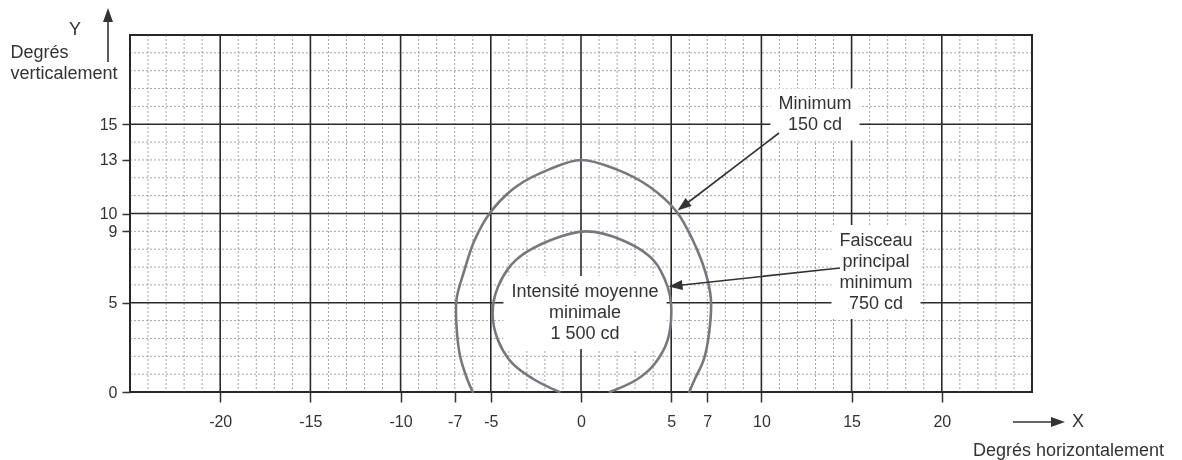 The image size is (1182, 460). What do you see at coordinates (815, 113) in the screenshot?
I see `annotation: Minimum 150 cd` at bounding box center [815, 113].